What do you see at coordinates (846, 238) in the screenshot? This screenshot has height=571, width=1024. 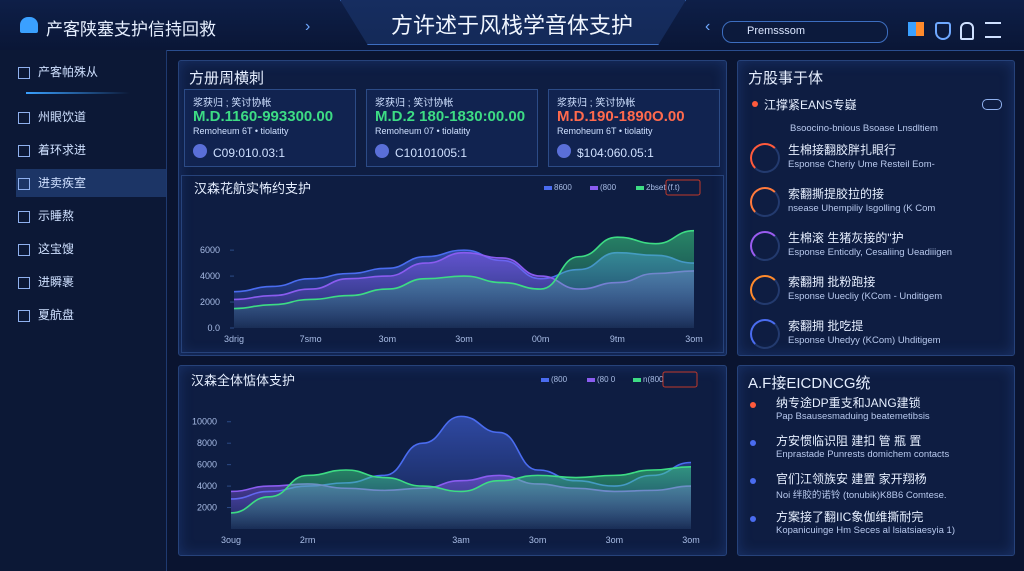 I see `item-title: 生棉滚 生猪灰接的"护` at bounding box center [846, 238].